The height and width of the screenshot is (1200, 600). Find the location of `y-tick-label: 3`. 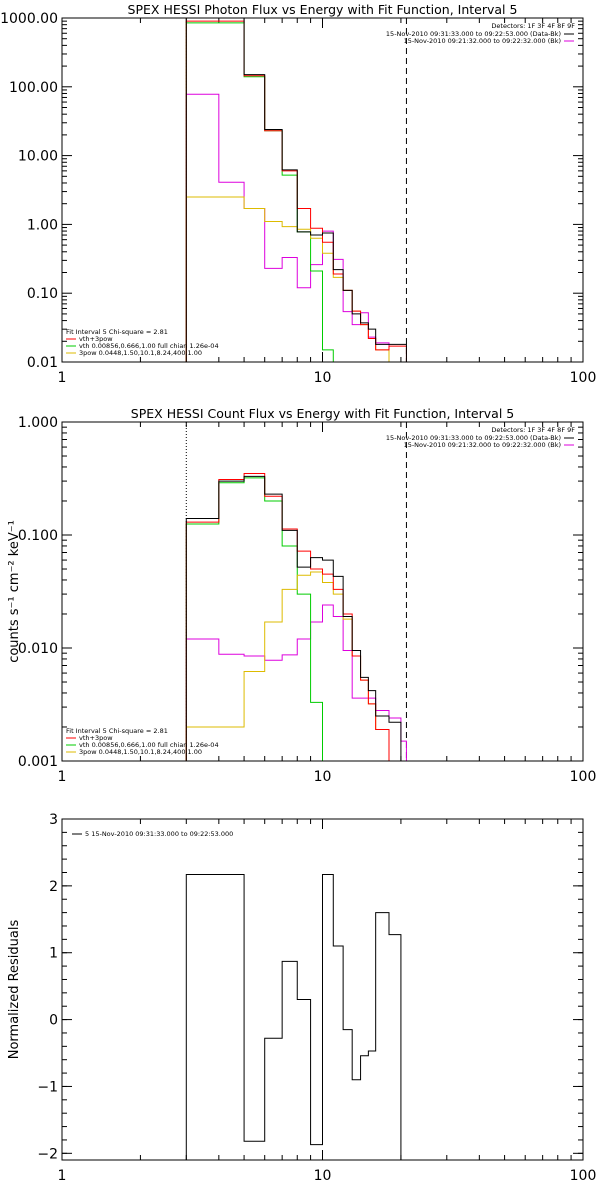

y-tick-label: 3 is located at coordinates (53, 820).